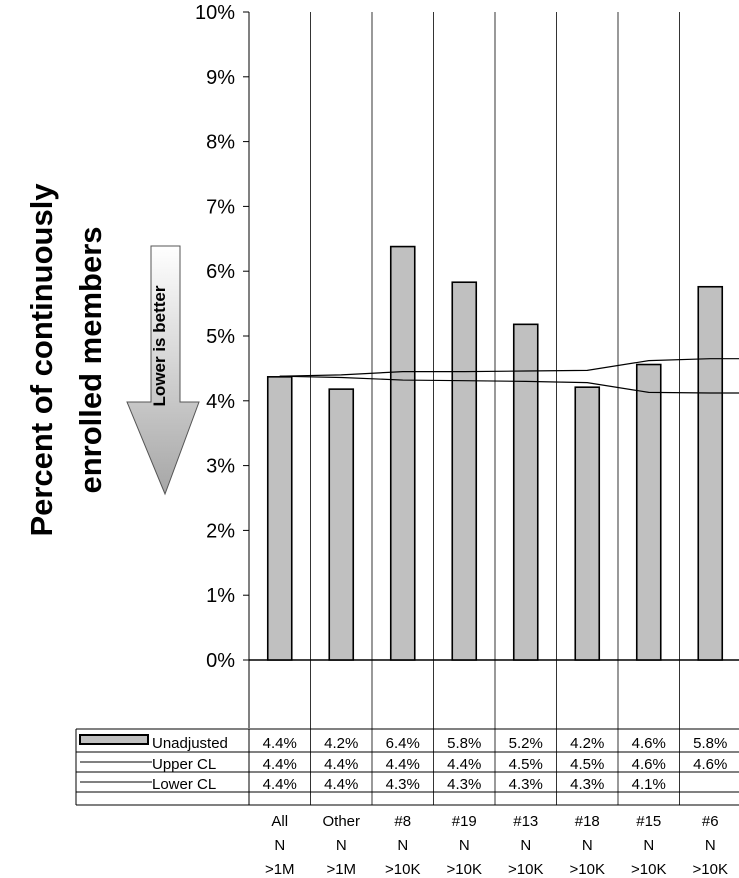 The width and height of the screenshot is (739, 878). What do you see at coordinates (341, 821) in the screenshot?
I see `x-tick-label: Other` at bounding box center [341, 821].